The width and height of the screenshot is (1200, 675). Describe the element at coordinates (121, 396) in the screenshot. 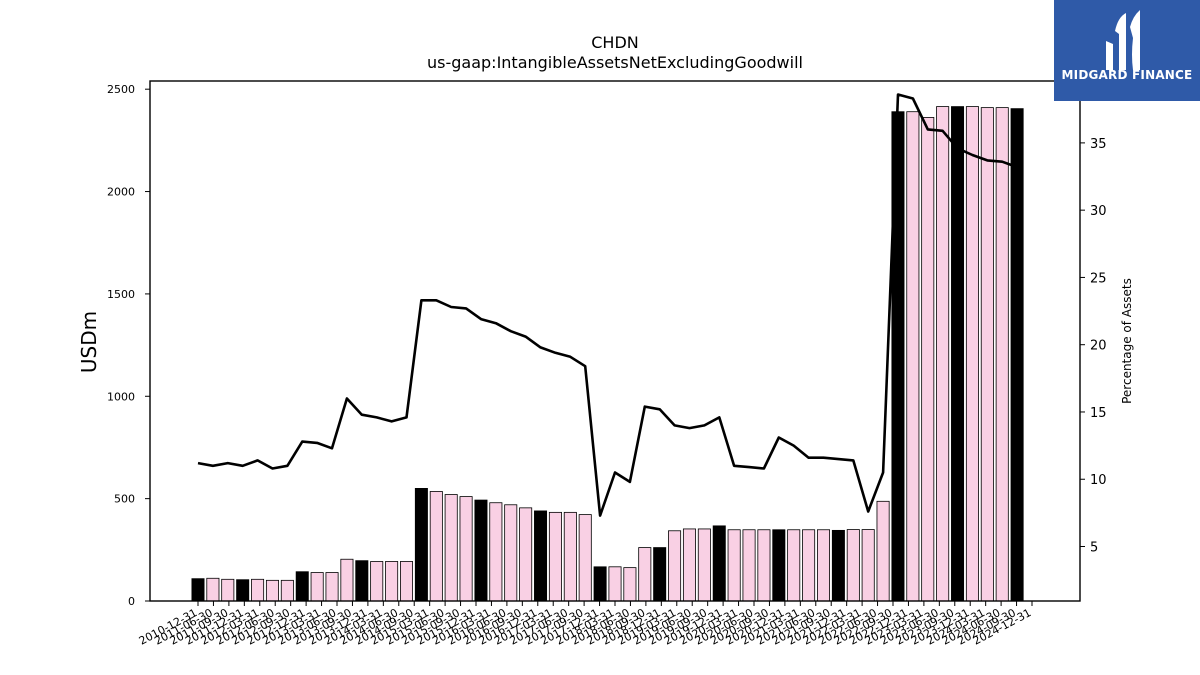

I see `y-tick-label: 1000` at that location.